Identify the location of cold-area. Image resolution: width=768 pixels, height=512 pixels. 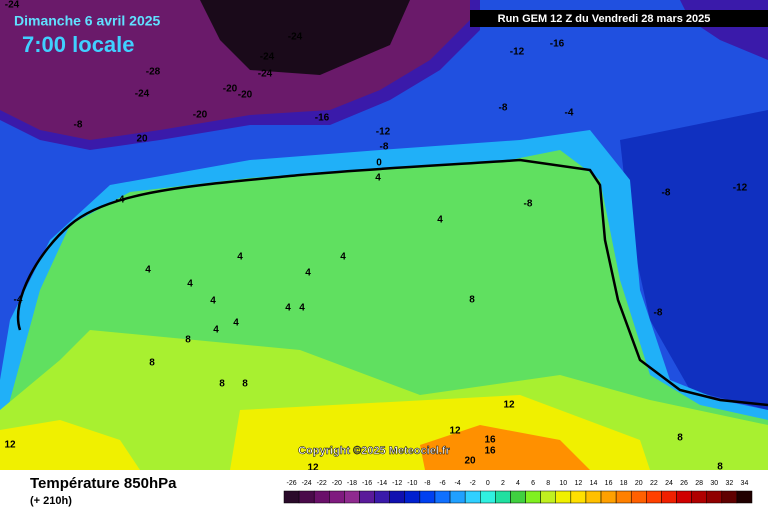
(694, 260).